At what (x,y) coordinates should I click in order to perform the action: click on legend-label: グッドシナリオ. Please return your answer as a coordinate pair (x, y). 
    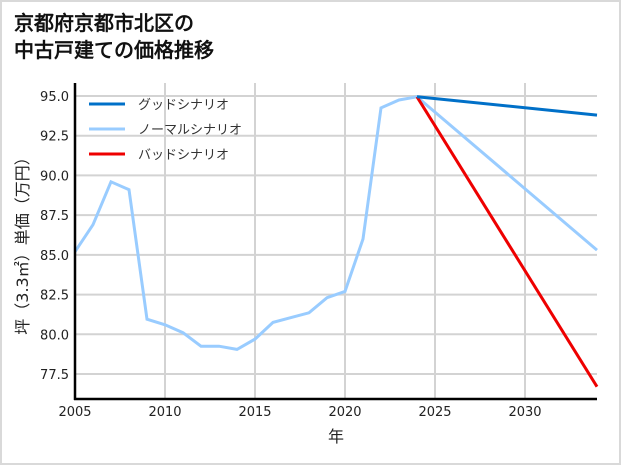
    Looking at the image, I should click on (183, 105).